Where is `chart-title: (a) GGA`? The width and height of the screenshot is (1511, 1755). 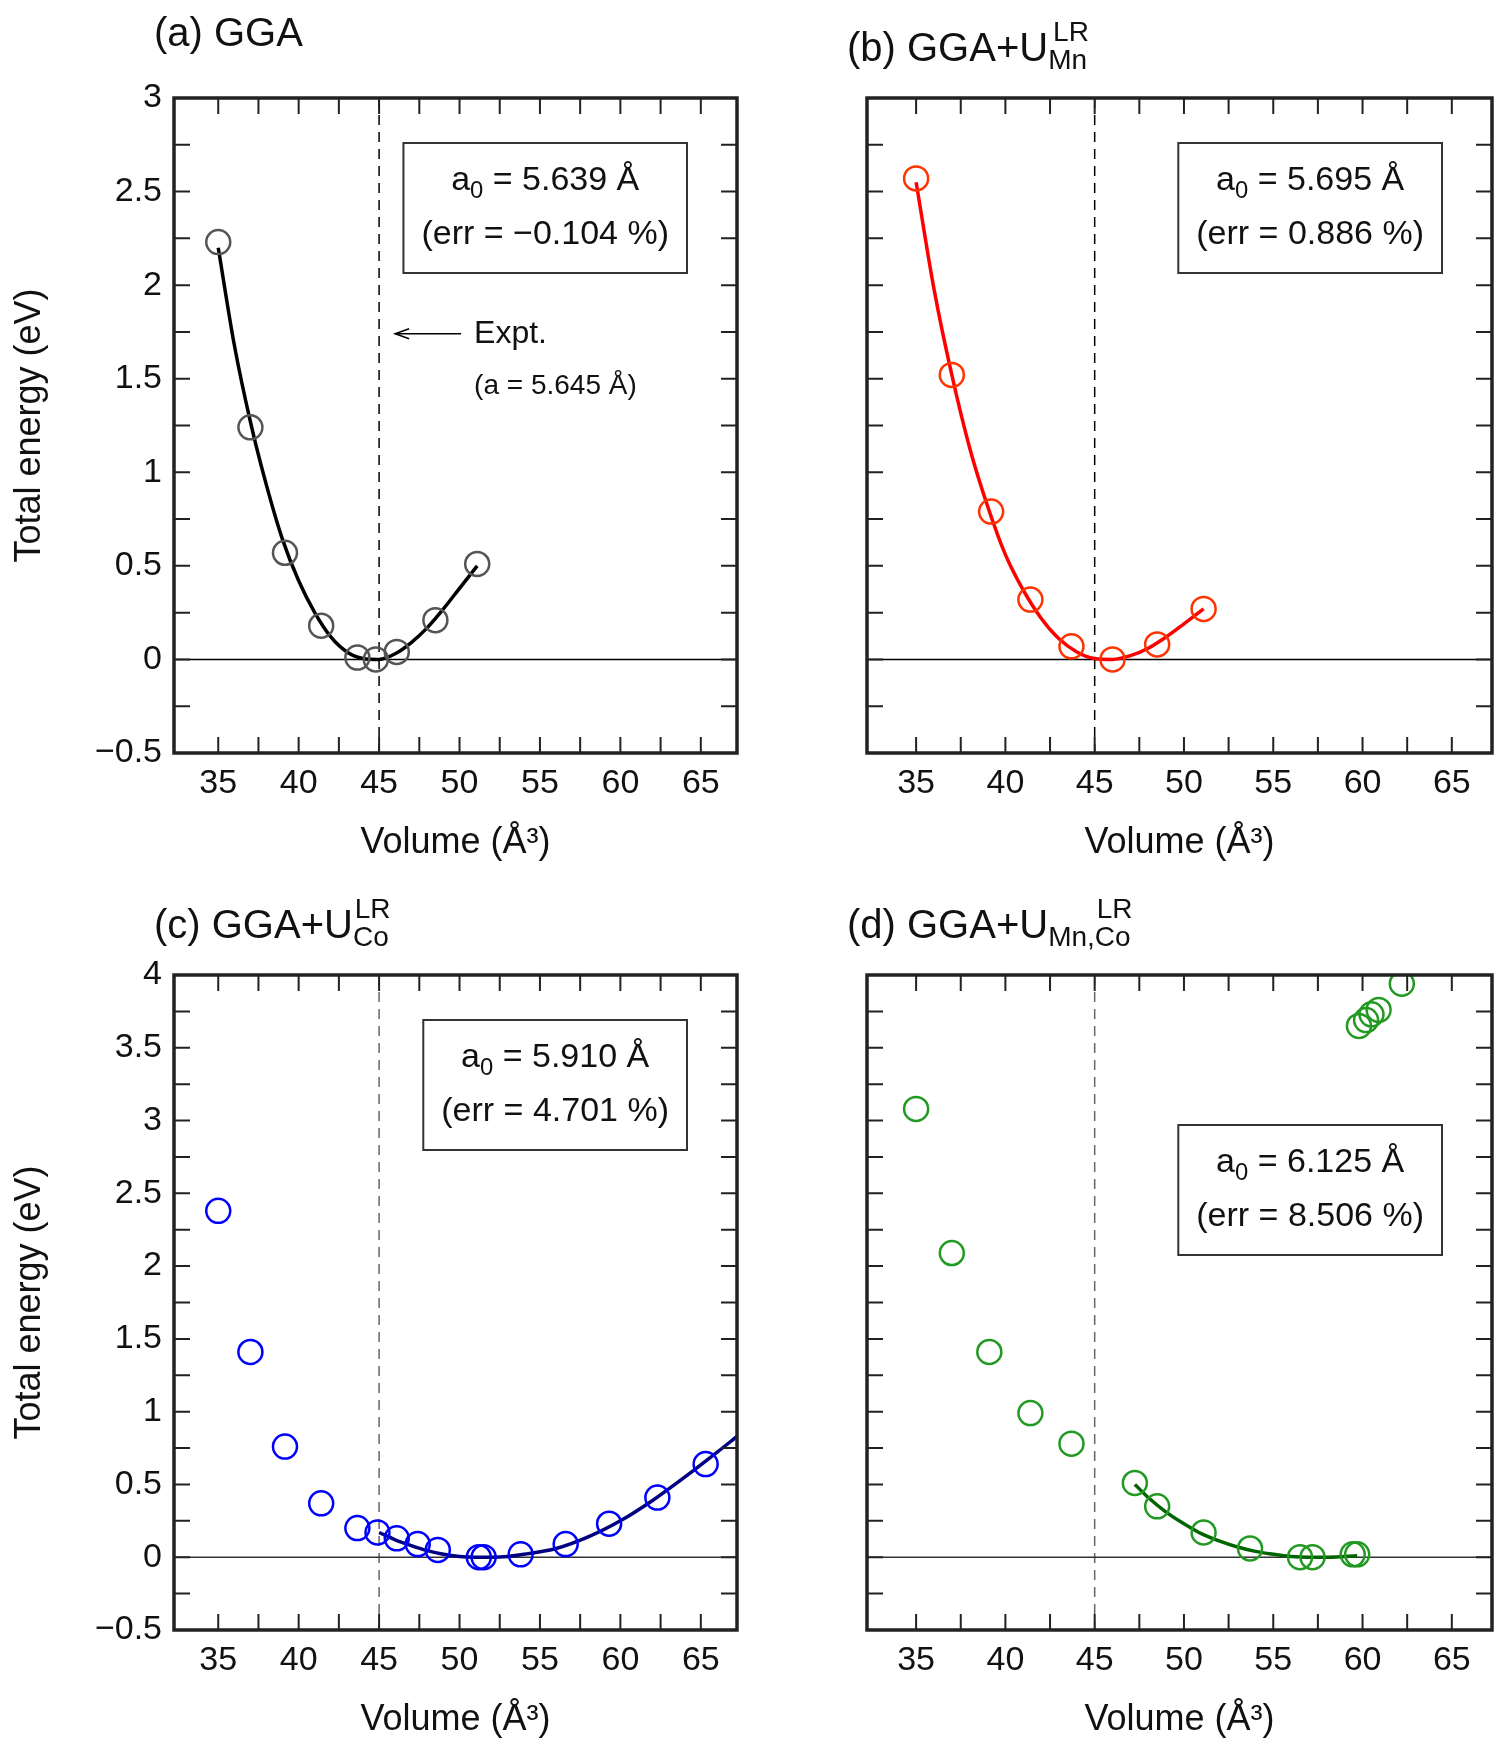 chart-title: (a) GGA is located at coordinates (228, 32).